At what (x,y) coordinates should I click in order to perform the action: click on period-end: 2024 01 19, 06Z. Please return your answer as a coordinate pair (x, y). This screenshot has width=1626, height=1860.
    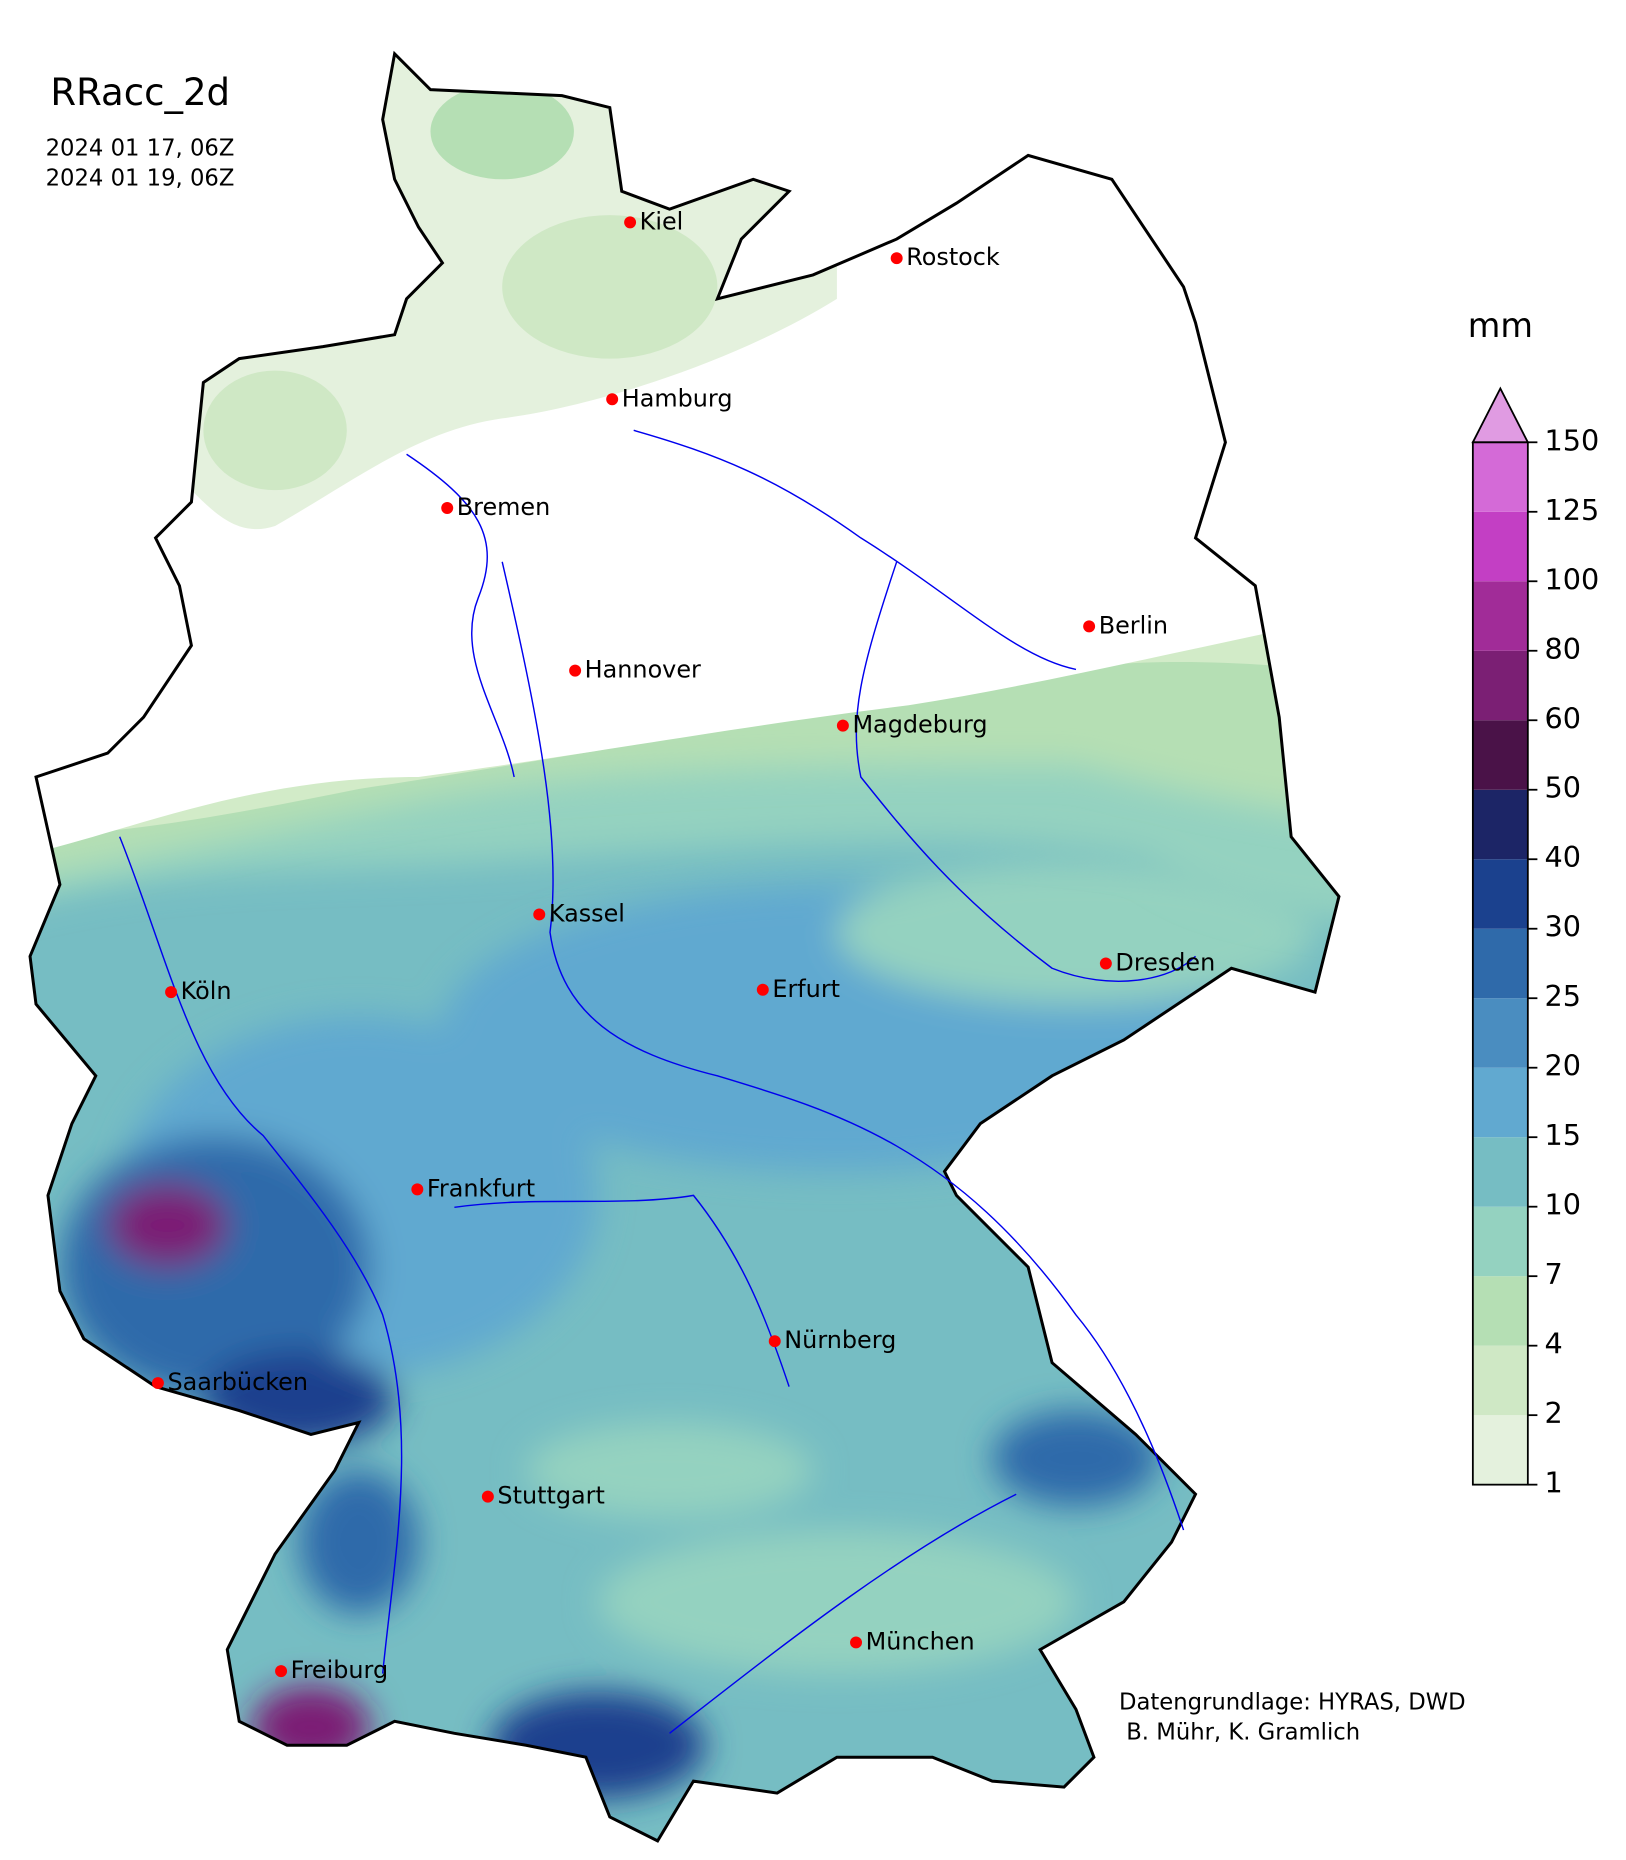
    Looking at the image, I should click on (140, 178).